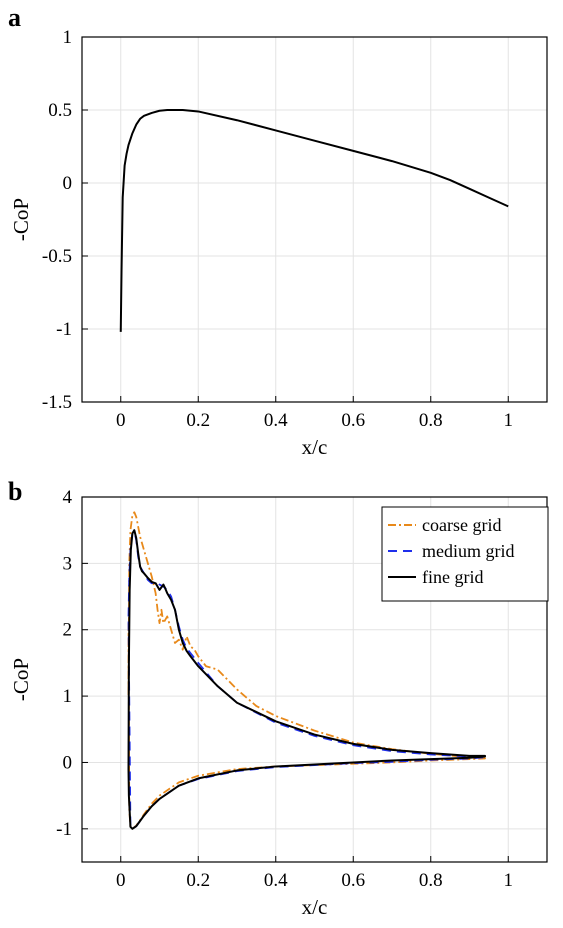 The height and width of the screenshot is (928, 563). Describe the element at coordinates (461, 525) in the screenshot. I see `legend-label: coarse grid` at that location.